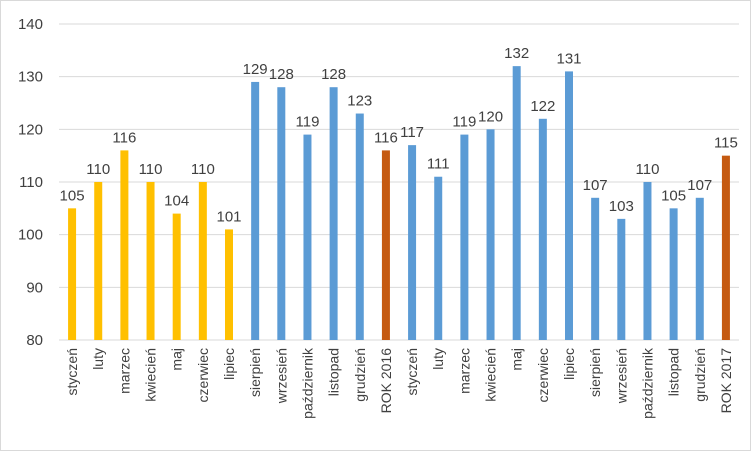 This screenshot has width=751, height=452. What do you see at coordinates (255, 69) in the screenshot?
I see `data-label: 129` at bounding box center [255, 69].